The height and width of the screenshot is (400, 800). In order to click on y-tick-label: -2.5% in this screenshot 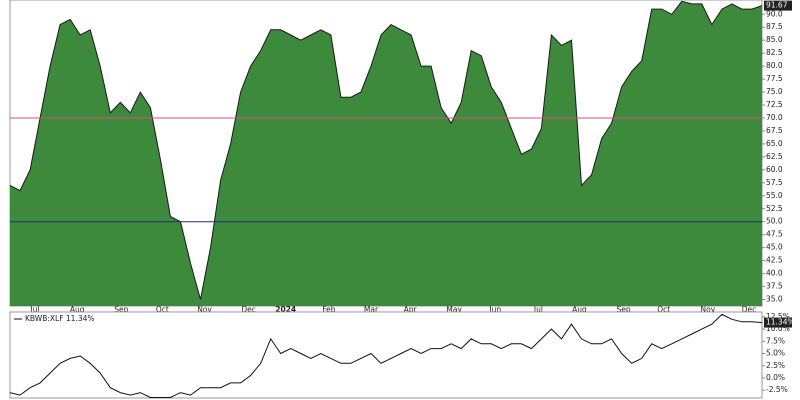, I will do `click(777, 389)`.